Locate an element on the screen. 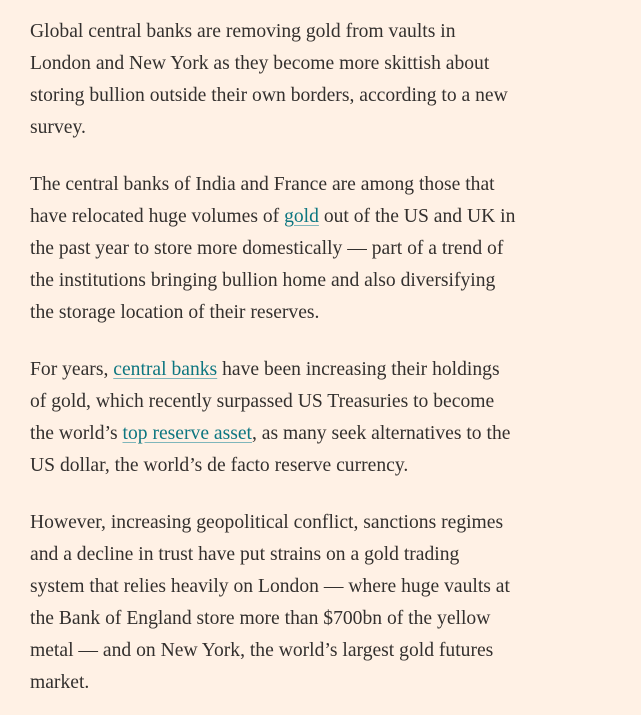 The width and height of the screenshot is (641, 715). text-run: have been increasing their holdings is located at coordinates (358, 369).